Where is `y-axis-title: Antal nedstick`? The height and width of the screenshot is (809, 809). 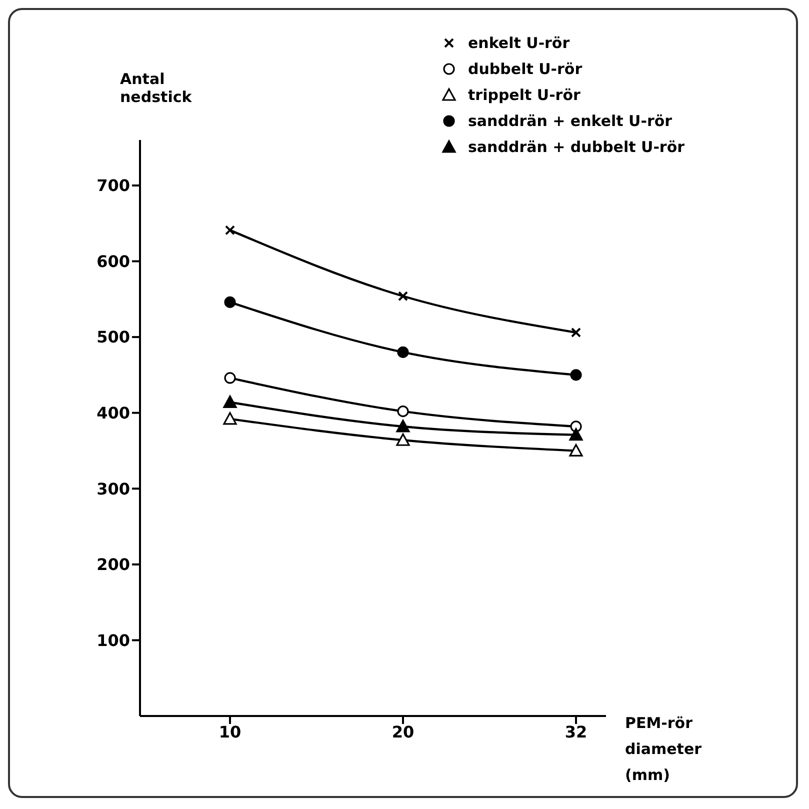 y-axis-title: Antal nedstick is located at coordinates (156, 88).